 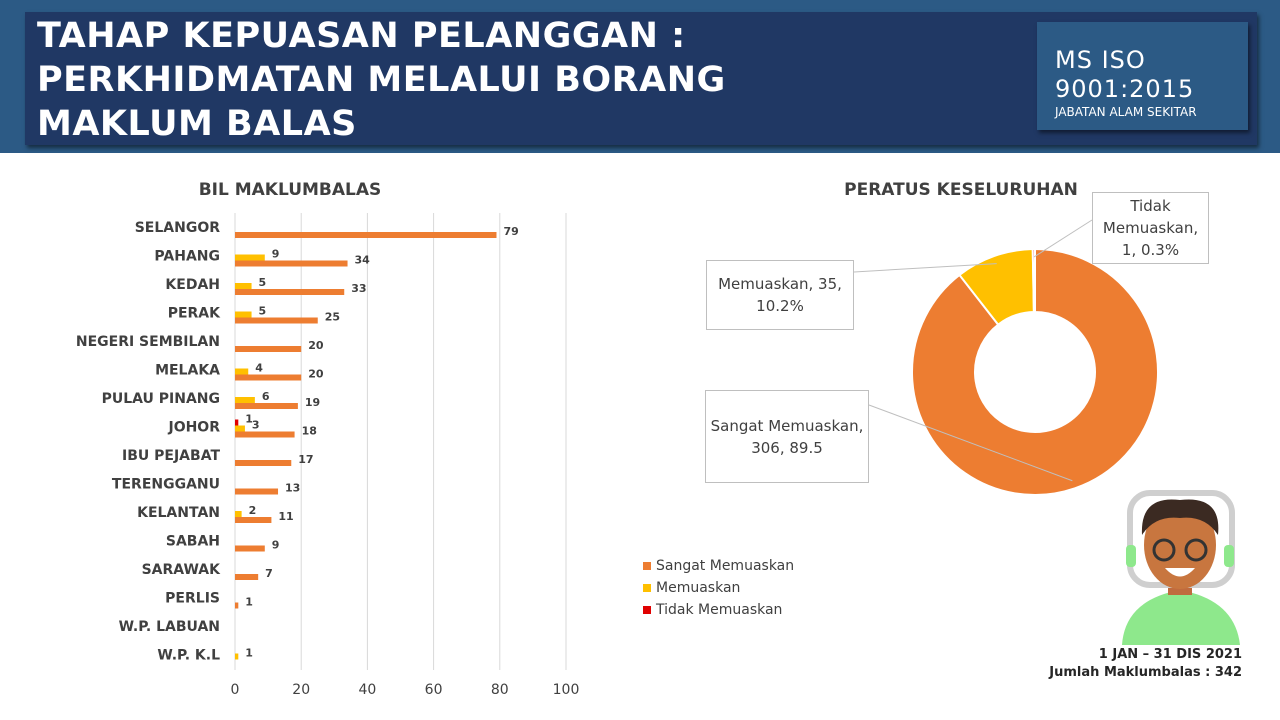 What do you see at coordinates (361, 36) in the screenshot?
I see `title-line: TAHAP KEPUASAN PELANGGAN :` at bounding box center [361, 36].